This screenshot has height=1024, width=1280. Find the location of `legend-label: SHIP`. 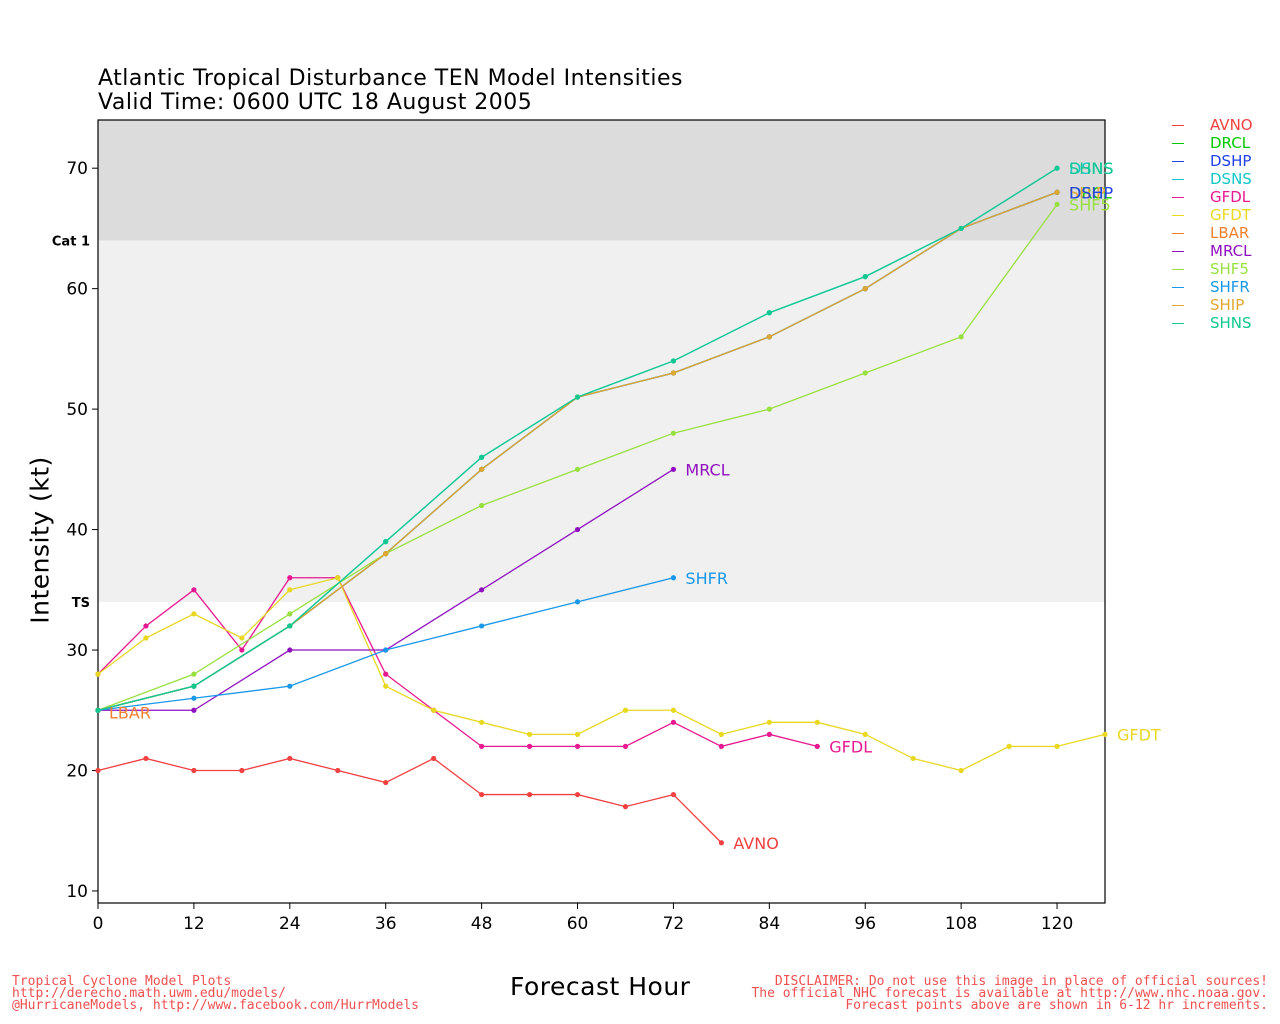

legend-label: SHIP is located at coordinates (1227, 305).